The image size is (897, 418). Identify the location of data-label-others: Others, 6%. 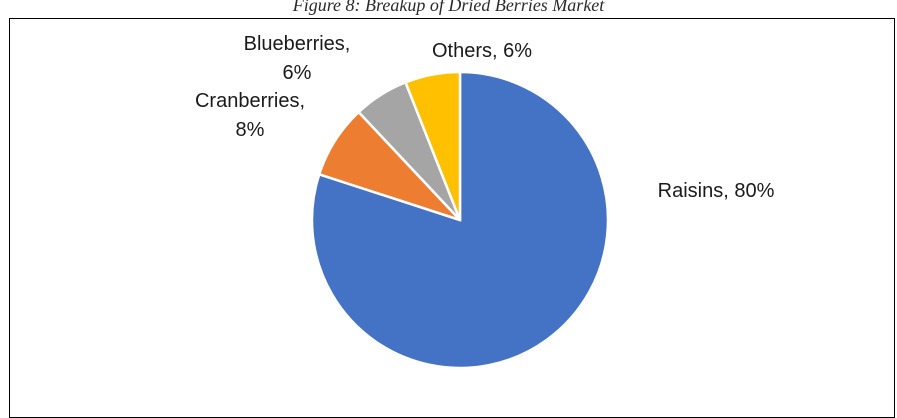
(482, 51).